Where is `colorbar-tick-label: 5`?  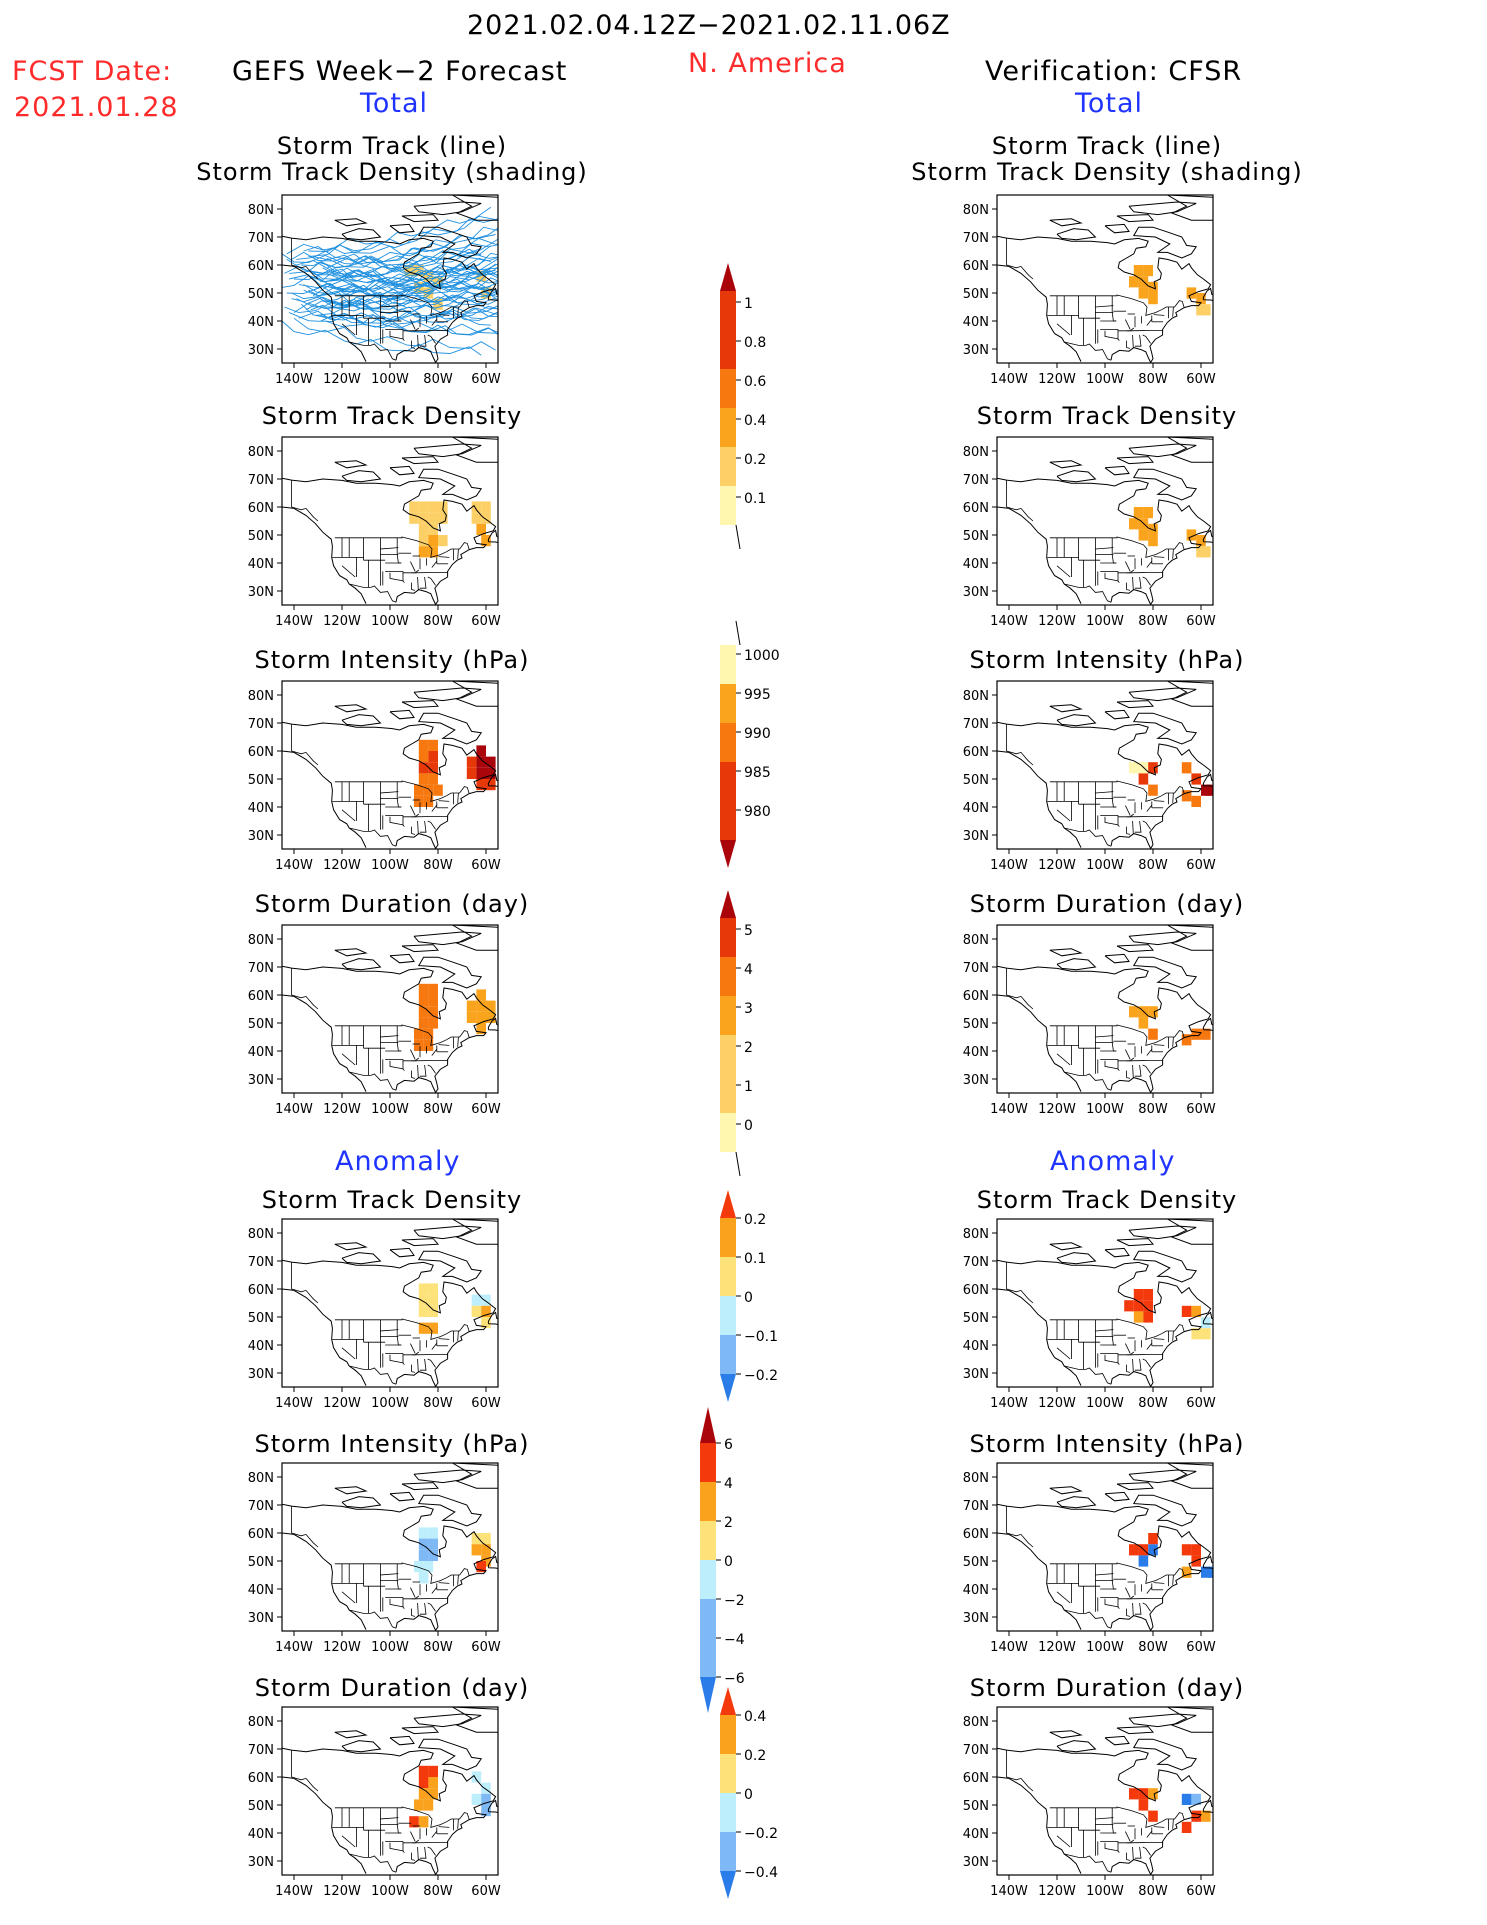 colorbar-tick-label: 5 is located at coordinates (748, 931).